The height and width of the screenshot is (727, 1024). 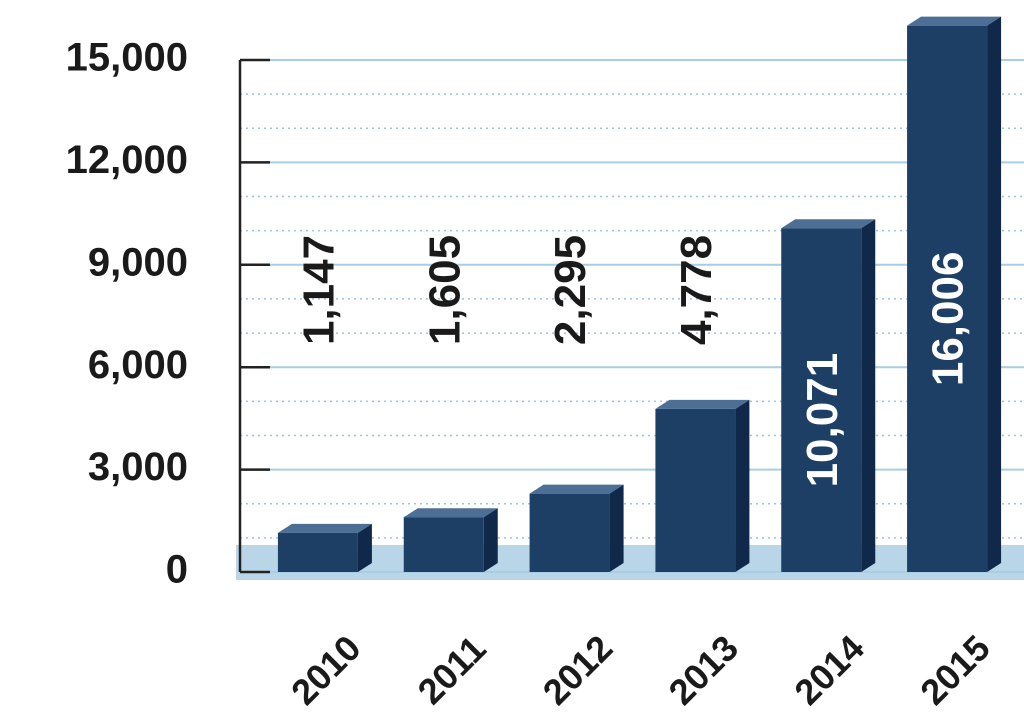 What do you see at coordinates (127, 58) in the screenshot?
I see `y-tick-label: 15,000` at bounding box center [127, 58].